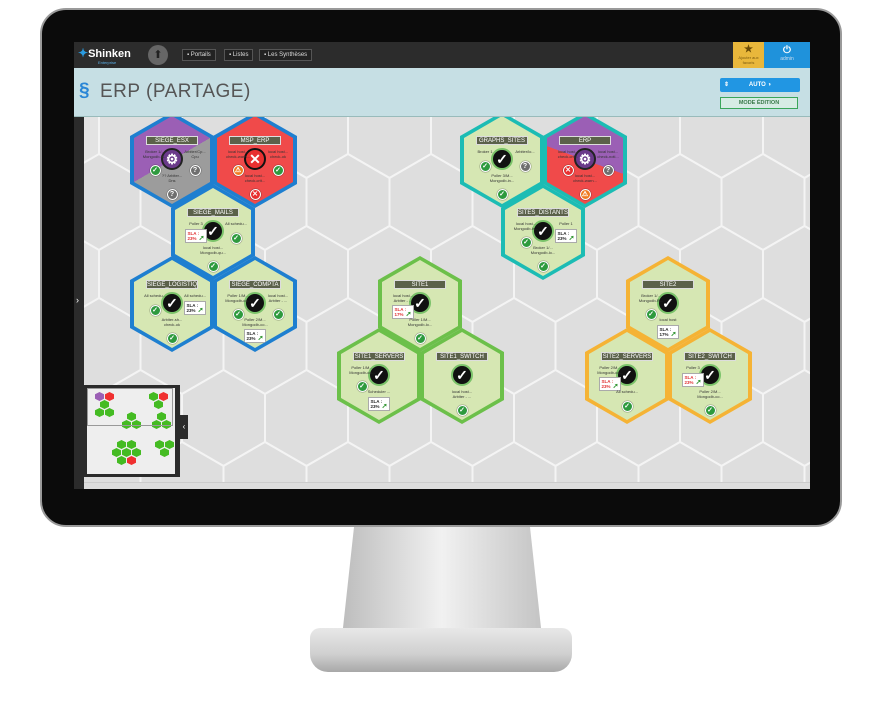  Describe the element at coordinates (286, 55) in the screenshot. I see `nav-syntheses: ▪ Les Synthèses` at that location.